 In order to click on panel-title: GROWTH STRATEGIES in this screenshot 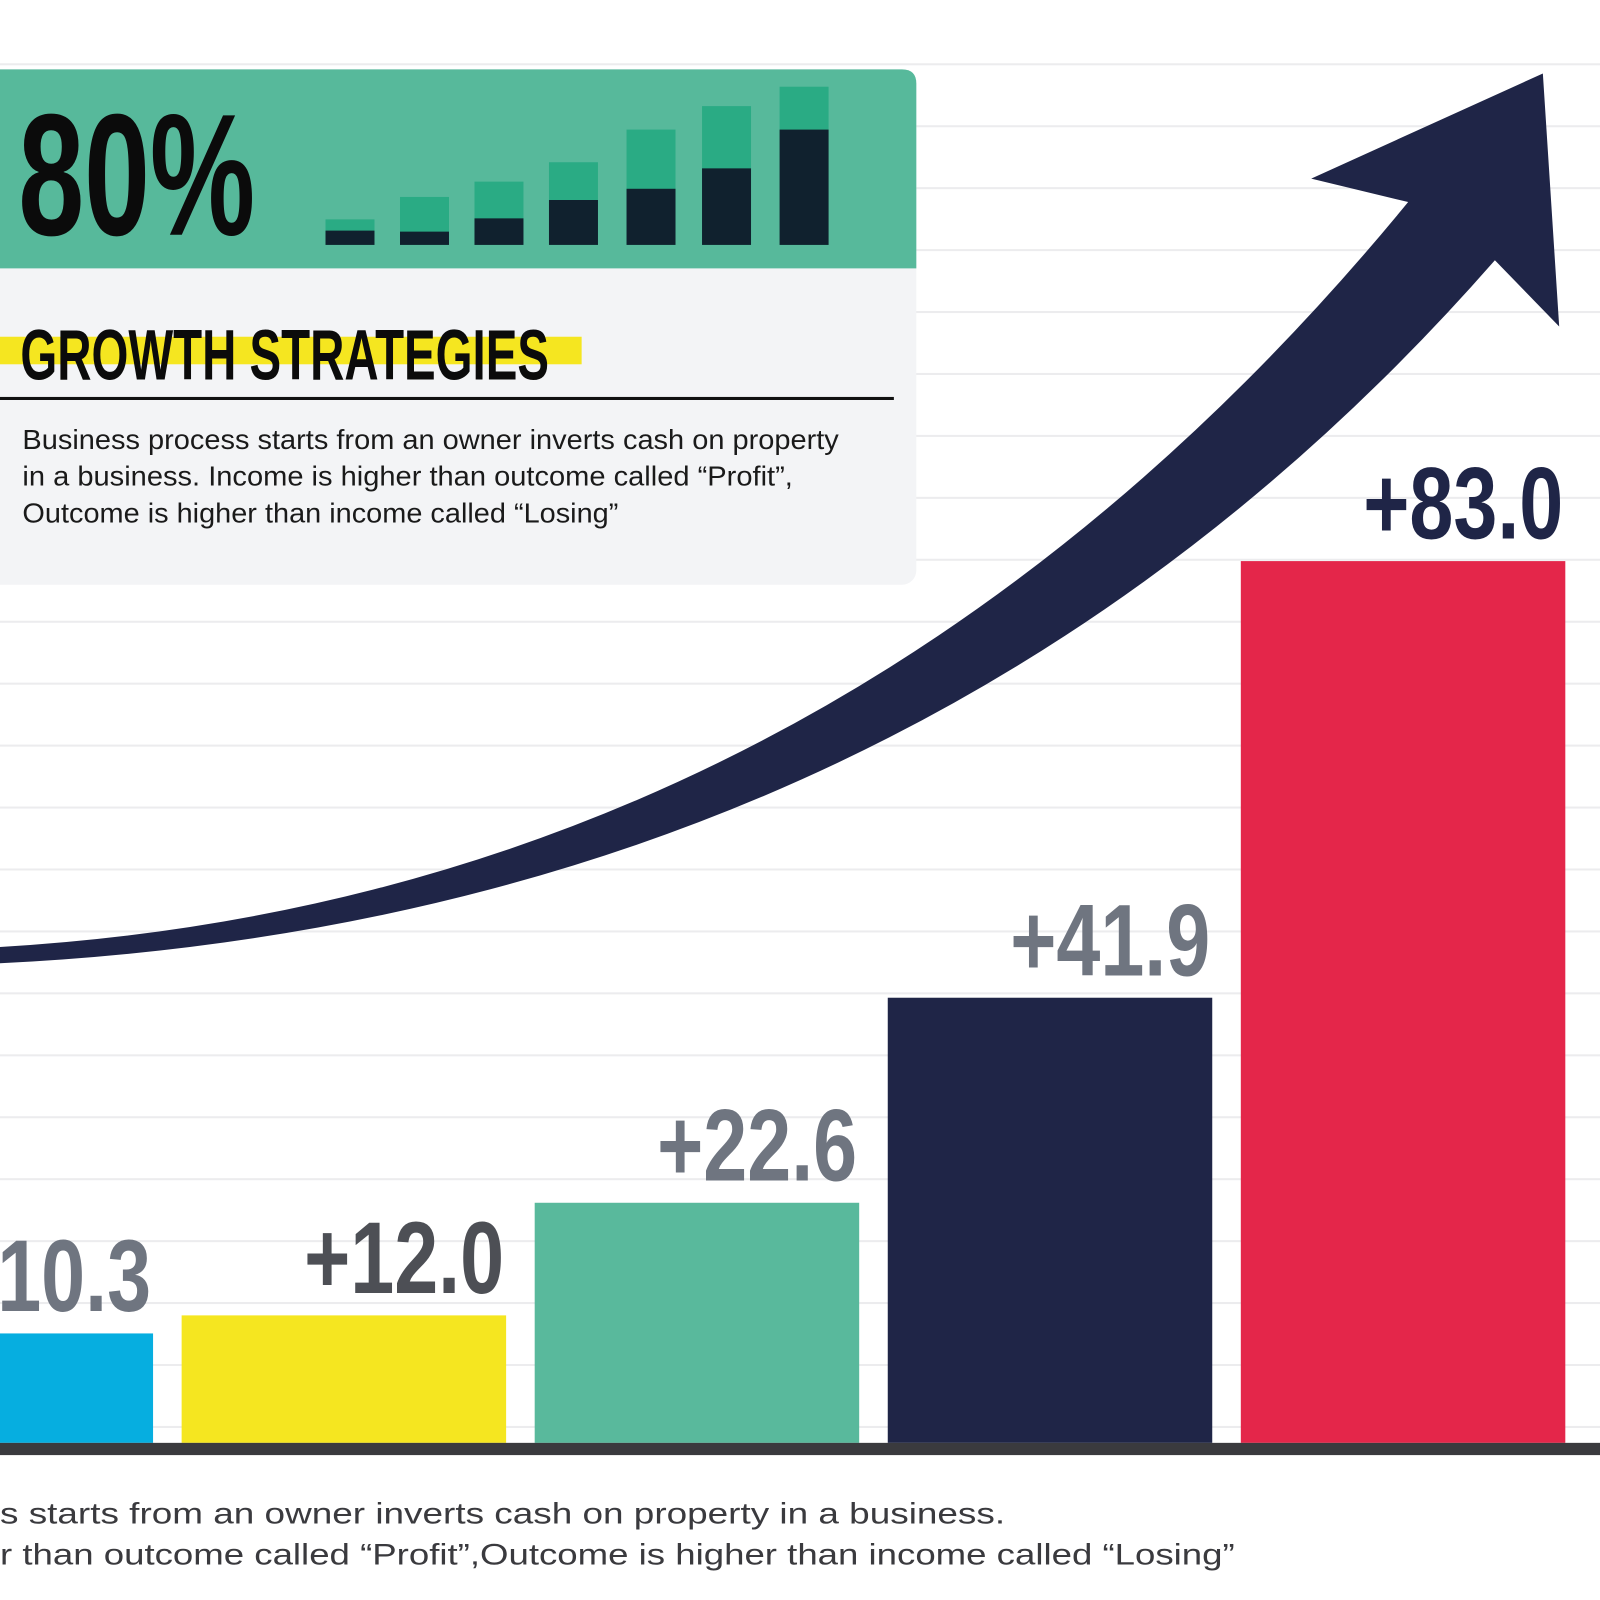, I will do `click(284, 356)`.